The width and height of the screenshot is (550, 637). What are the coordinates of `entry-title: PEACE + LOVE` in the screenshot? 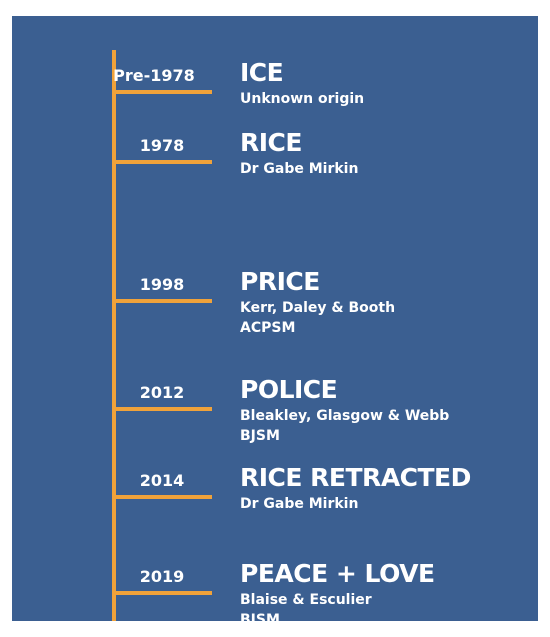 It's located at (337, 573).